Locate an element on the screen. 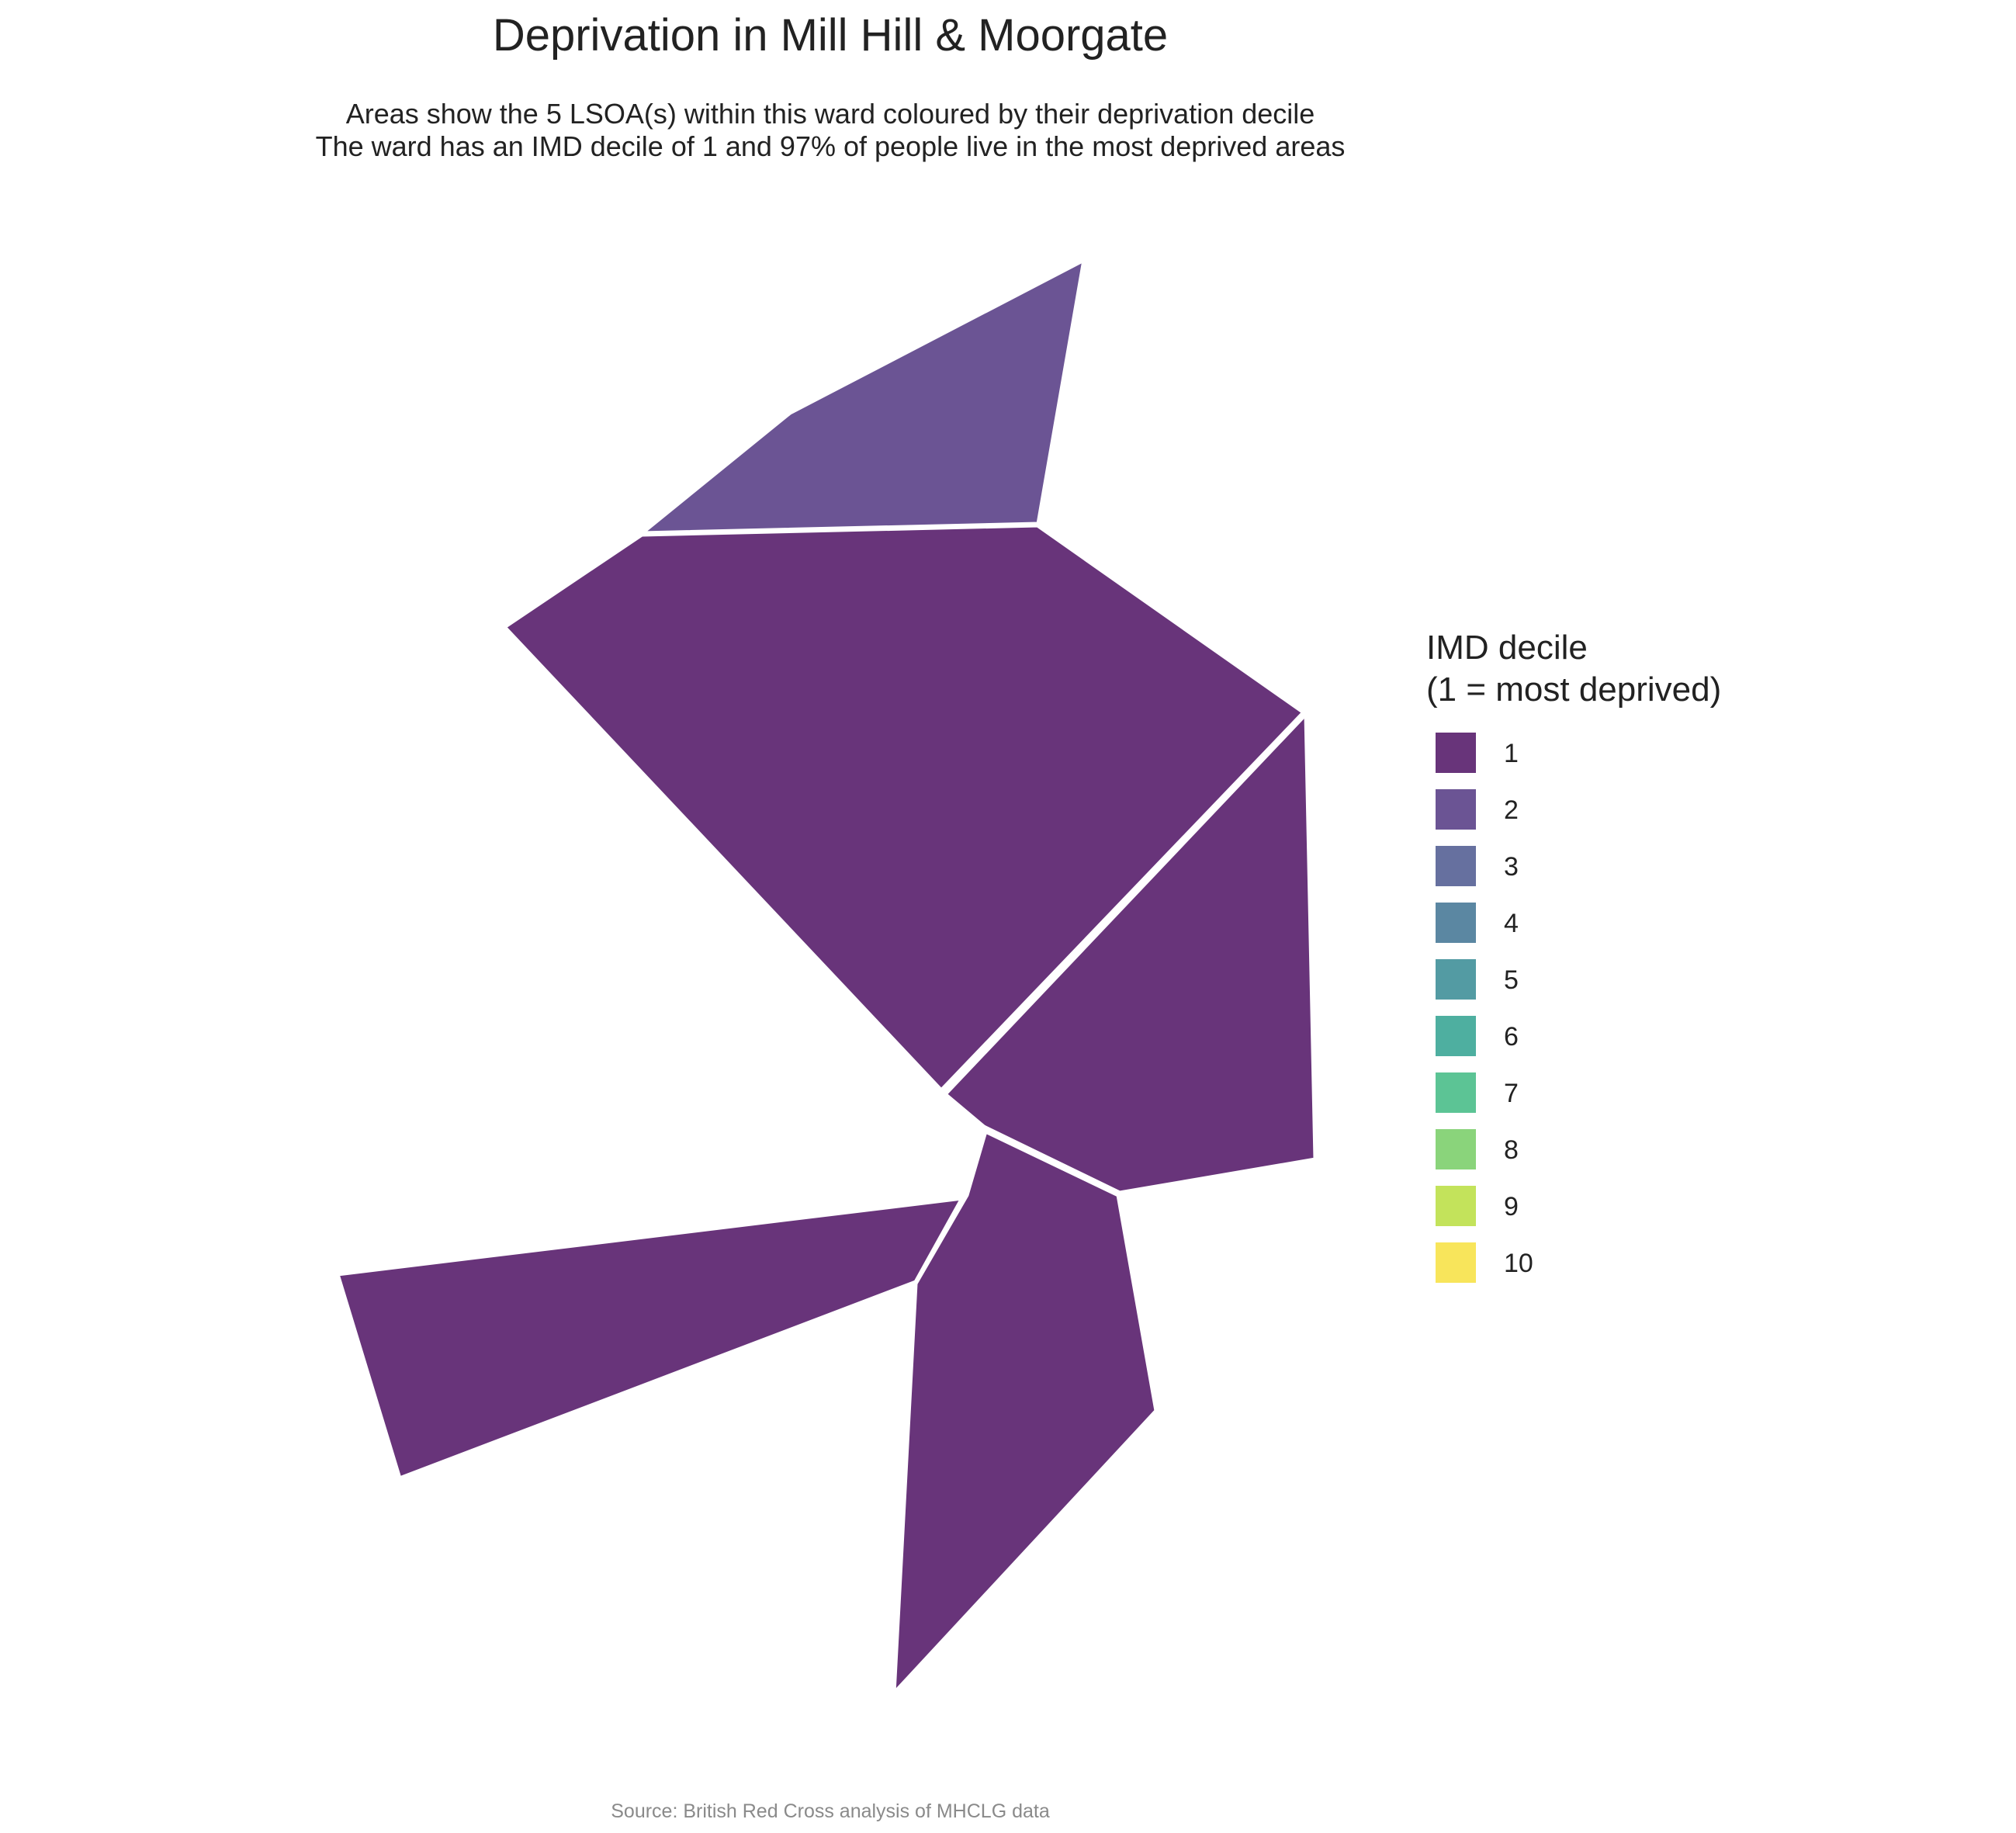 The width and height of the screenshot is (2016, 1833). legend-title: IMD decile (1 = most deprived) is located at coordinates (1574, 669).